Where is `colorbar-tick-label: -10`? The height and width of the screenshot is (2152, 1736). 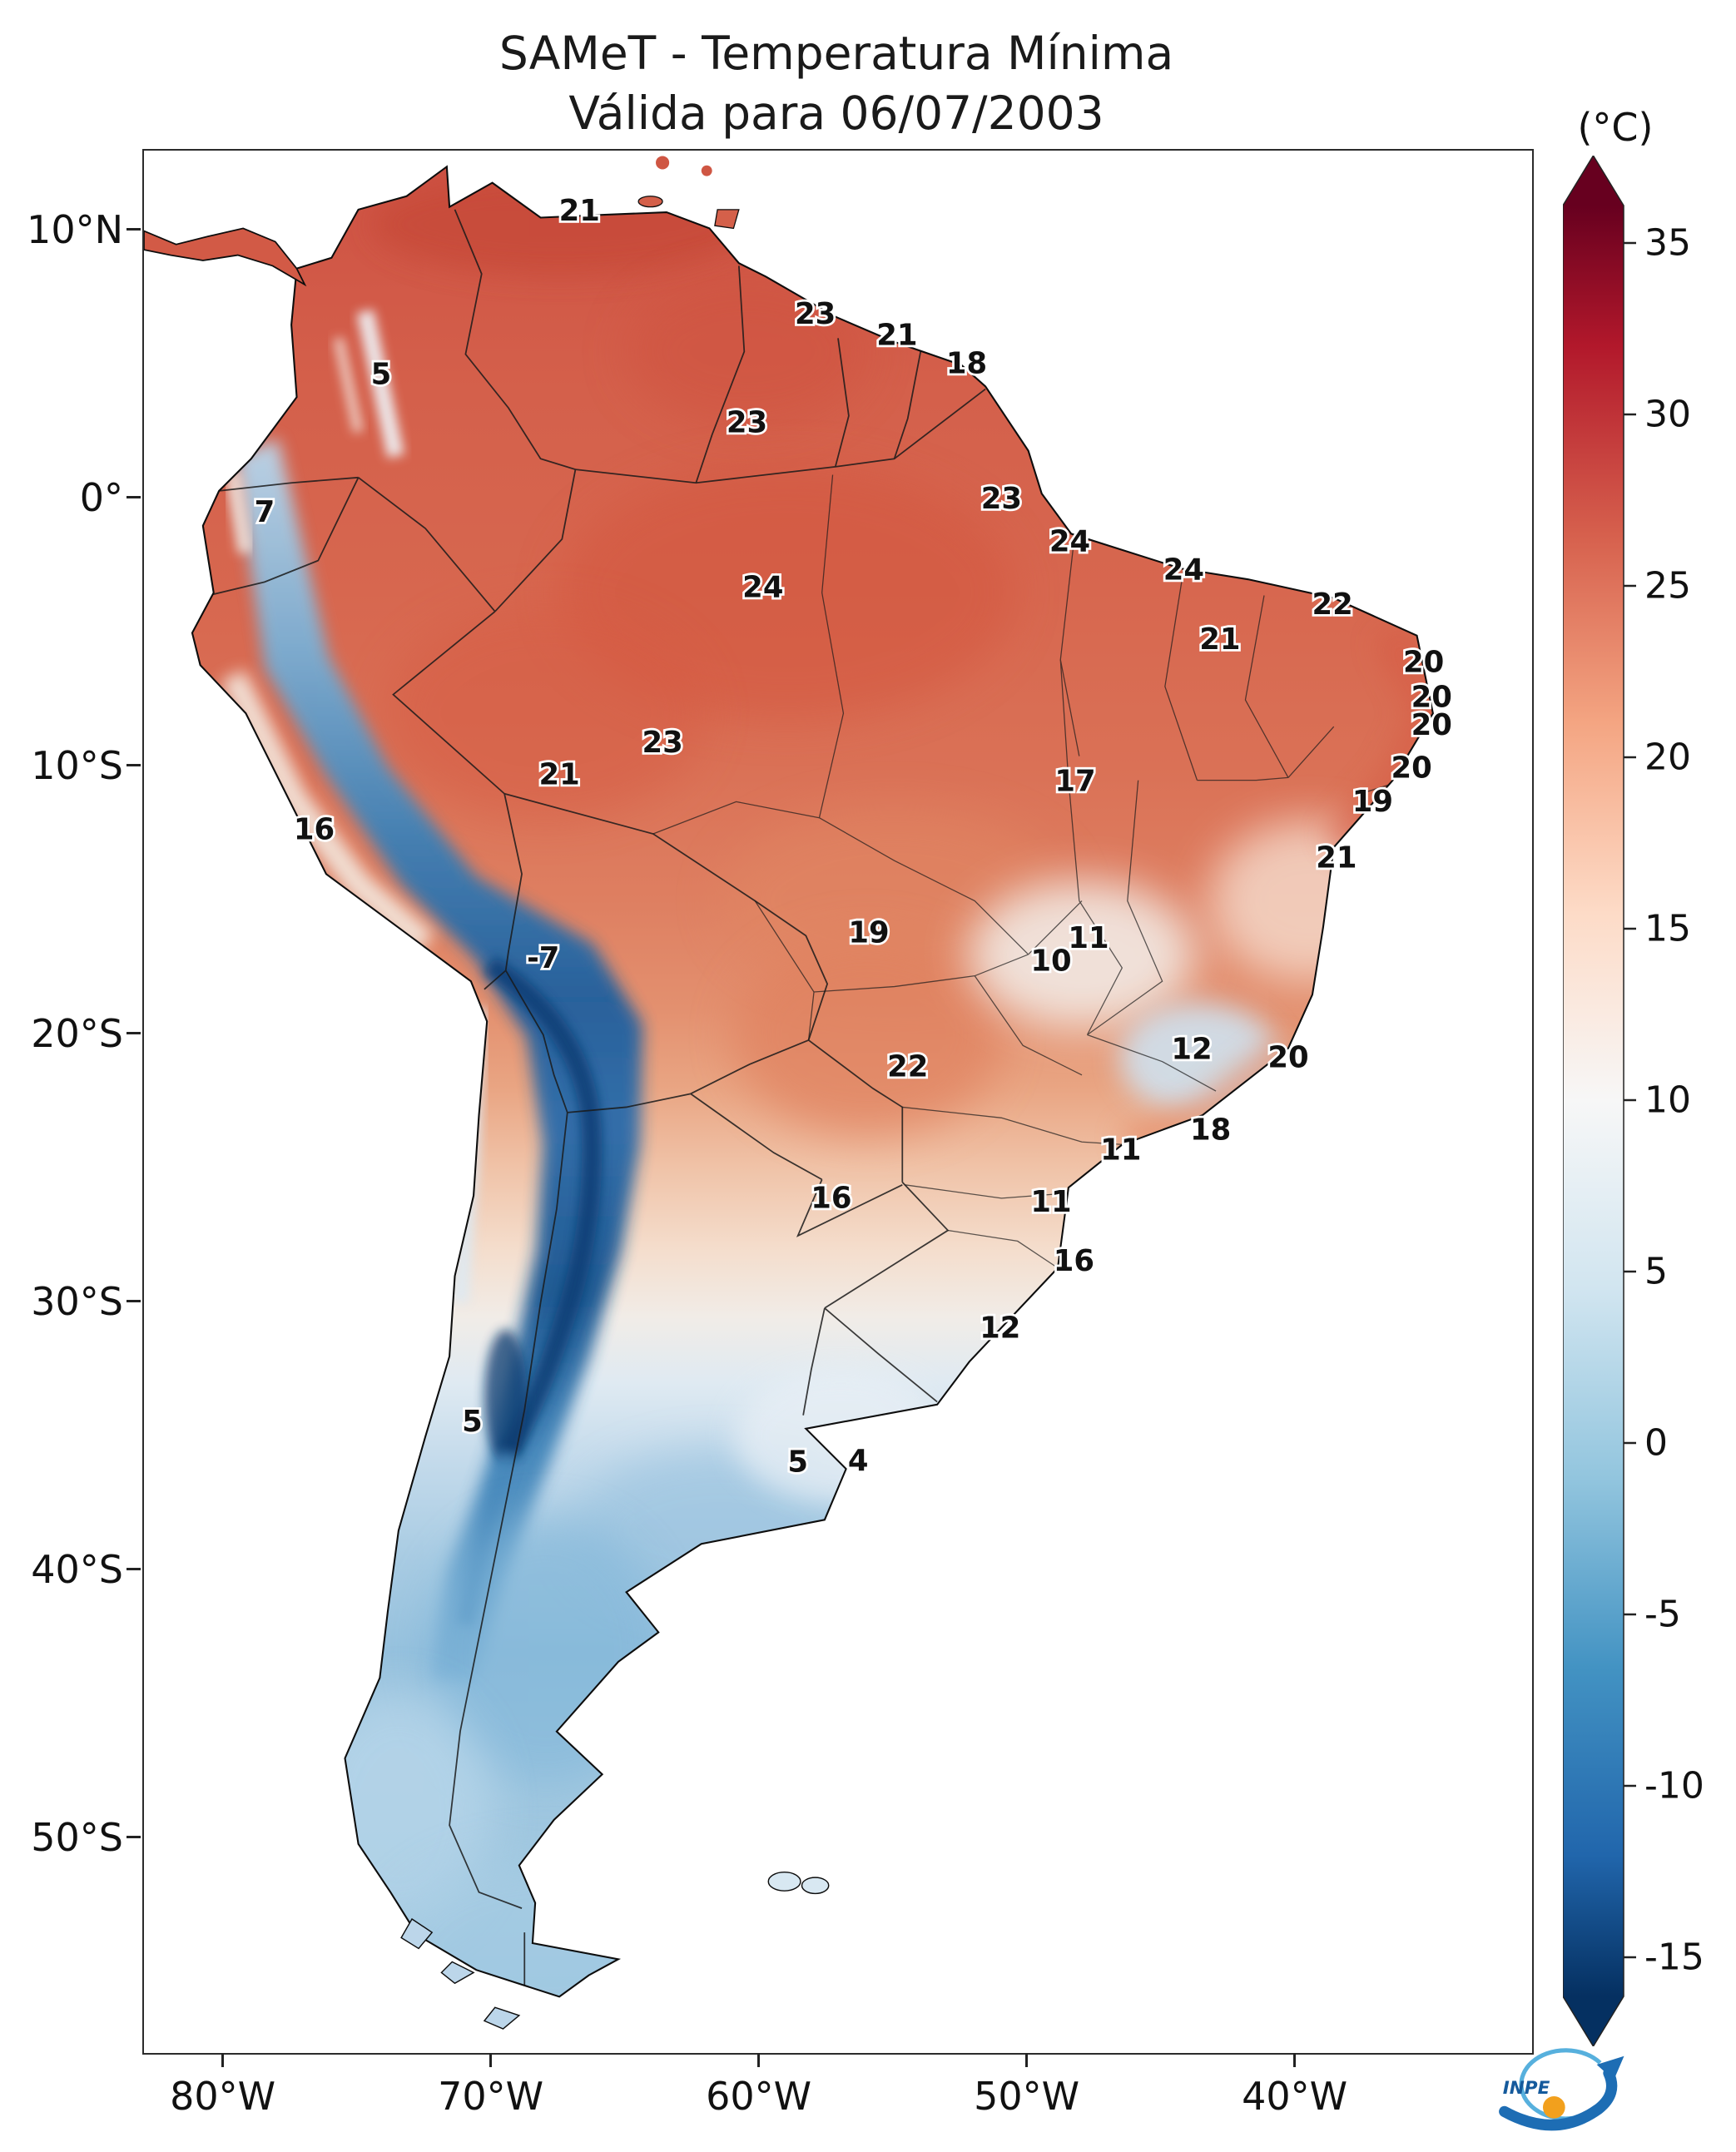
colorbar-tick-label: -10 is located at coordinates (1674, 1786).